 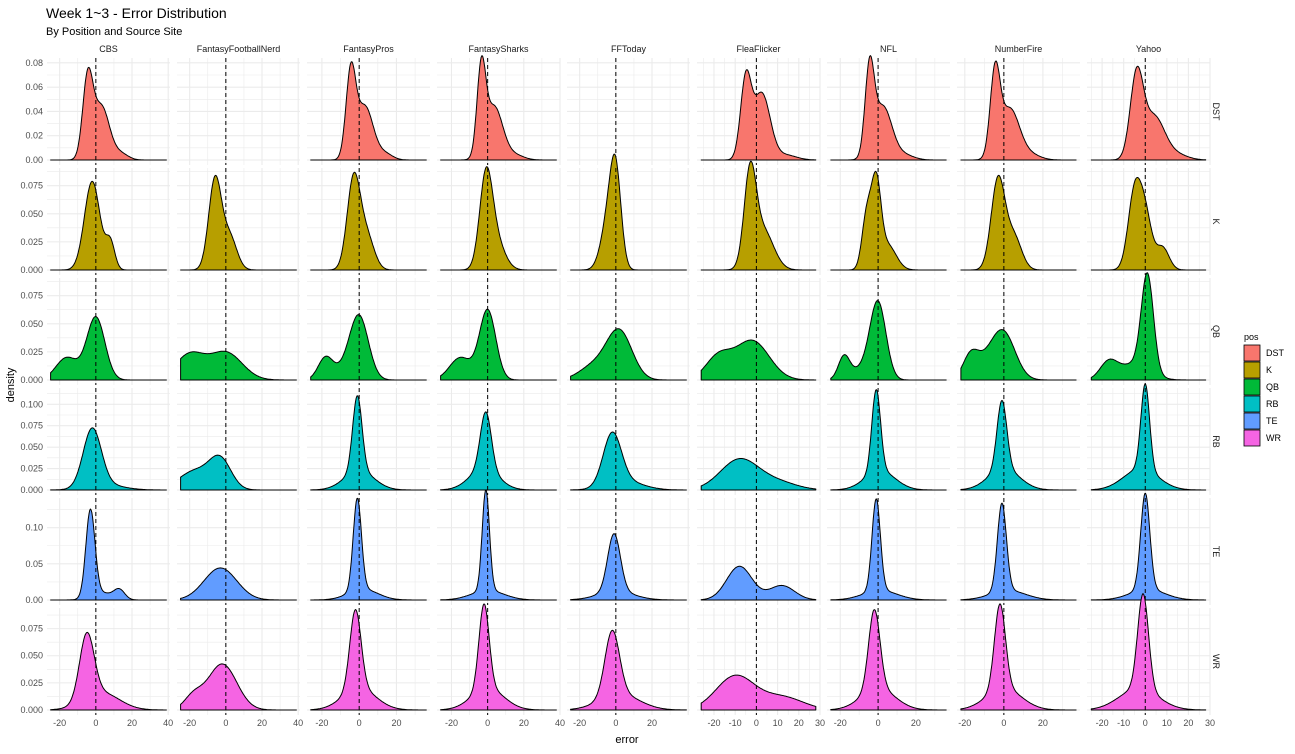 What do you see at coordinates (627, 740) in the screenshot?
I see `x-axis-label: error` at bounding box center [627, 740].